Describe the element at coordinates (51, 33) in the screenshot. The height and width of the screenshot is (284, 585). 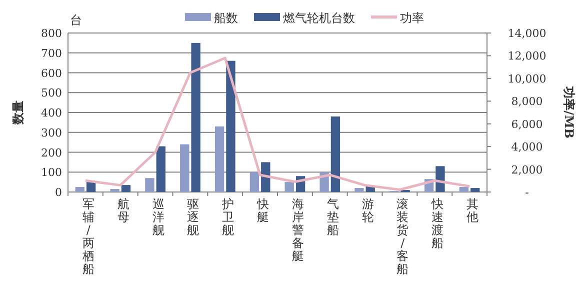
I see `y-tick-label: 800` at that location.